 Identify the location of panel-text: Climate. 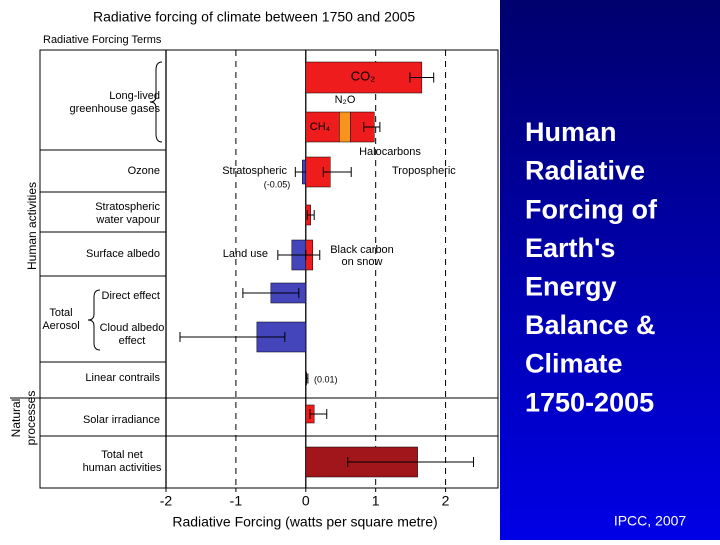
(574, 364).